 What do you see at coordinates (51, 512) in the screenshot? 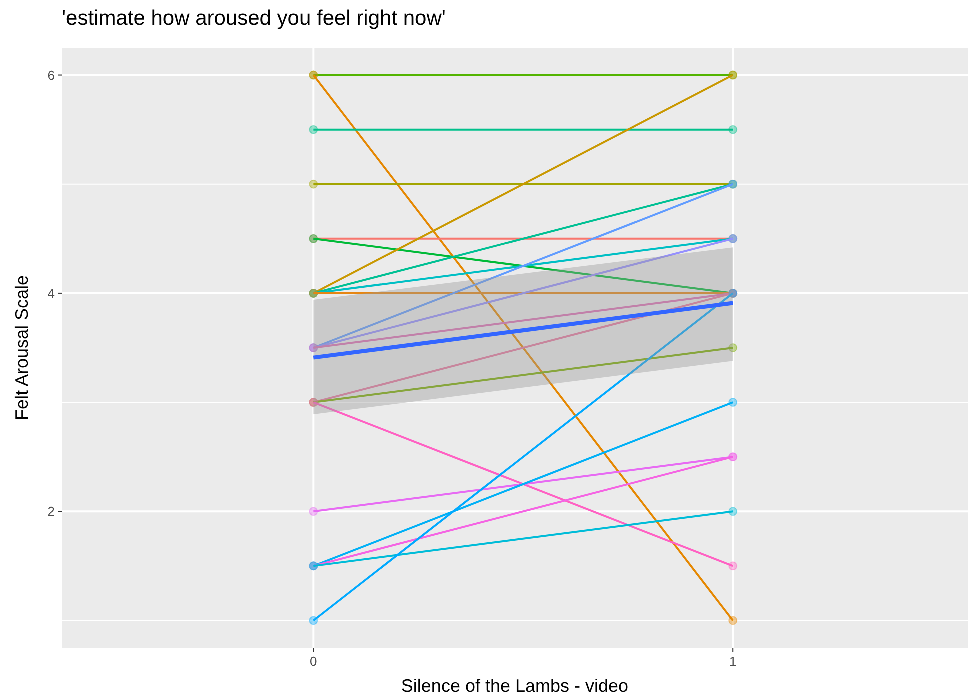
I see `y-tick-label: 2` at bounding box center [51, 512].